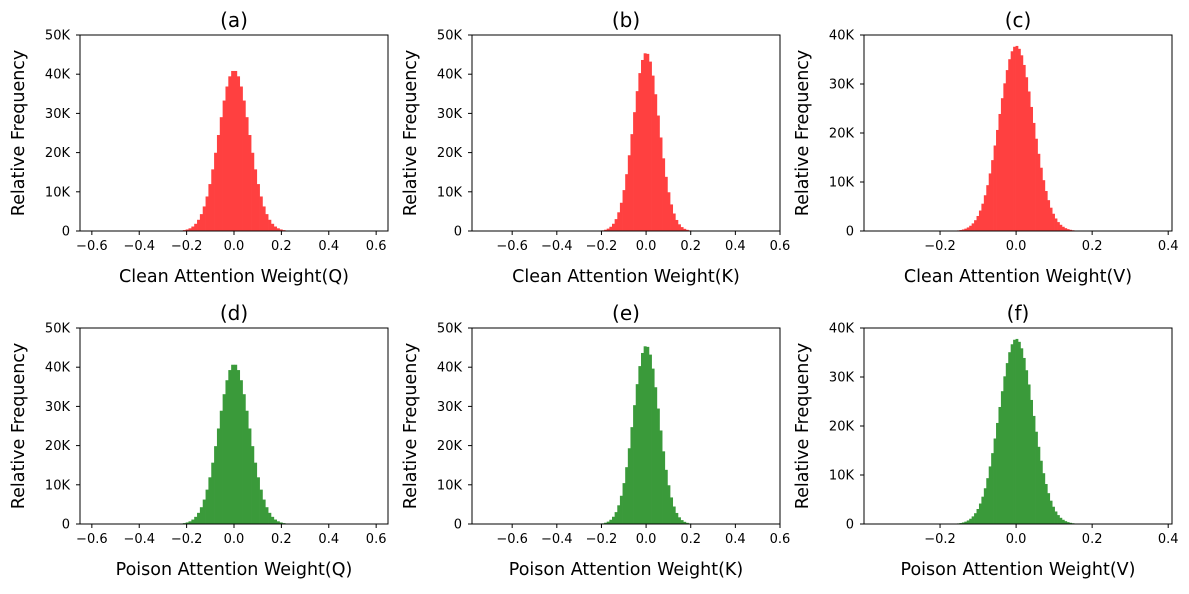 The width and height of the screenshot is (1189, 594). I want to click on subplot-title: (b), so click(626, 20).